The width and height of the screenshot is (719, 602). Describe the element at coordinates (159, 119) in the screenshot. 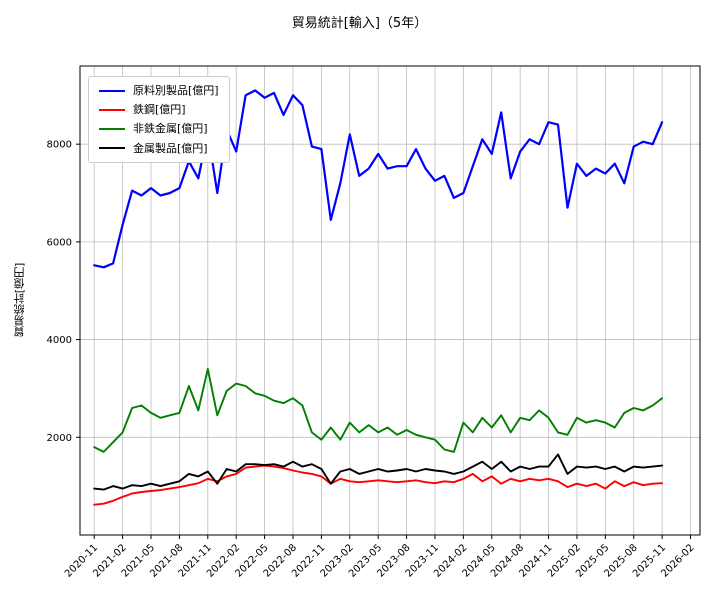

I see `chart-legend: 原料別製品[億円] 鉄鋼[億円] 非鉄金属[億円] 金属製品[億円]` at that location.